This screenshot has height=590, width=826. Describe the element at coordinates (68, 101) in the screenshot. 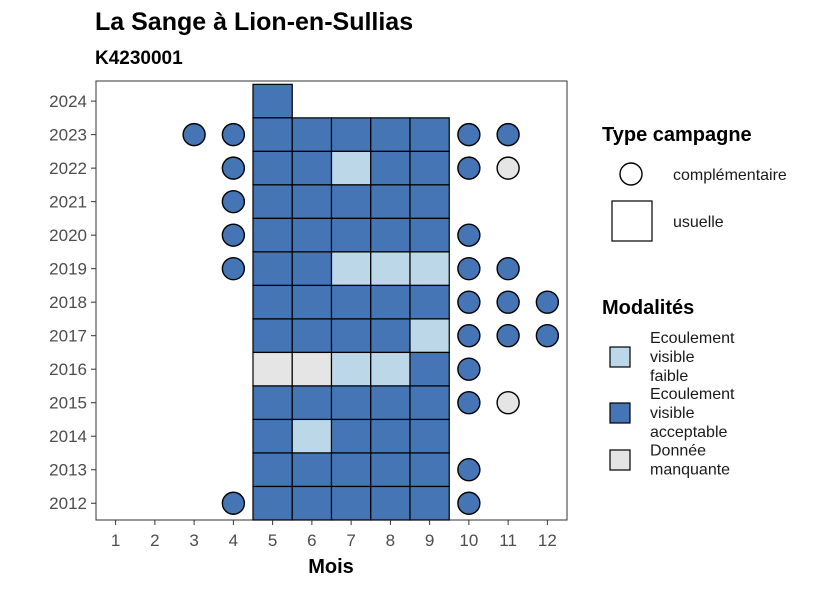

I see `y-tick-label-2024: 2024` at that location.